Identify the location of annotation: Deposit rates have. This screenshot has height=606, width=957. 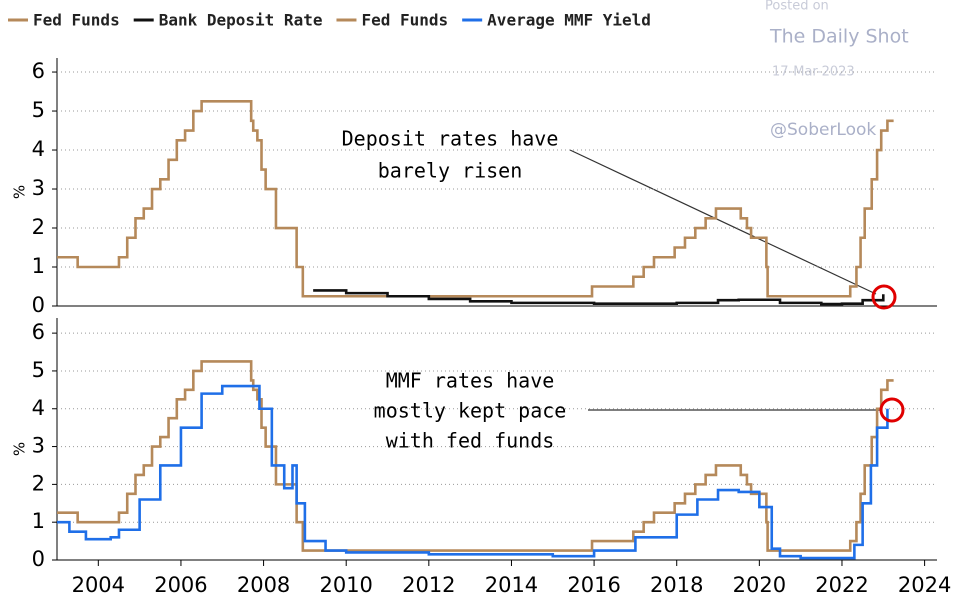
(450, 139).